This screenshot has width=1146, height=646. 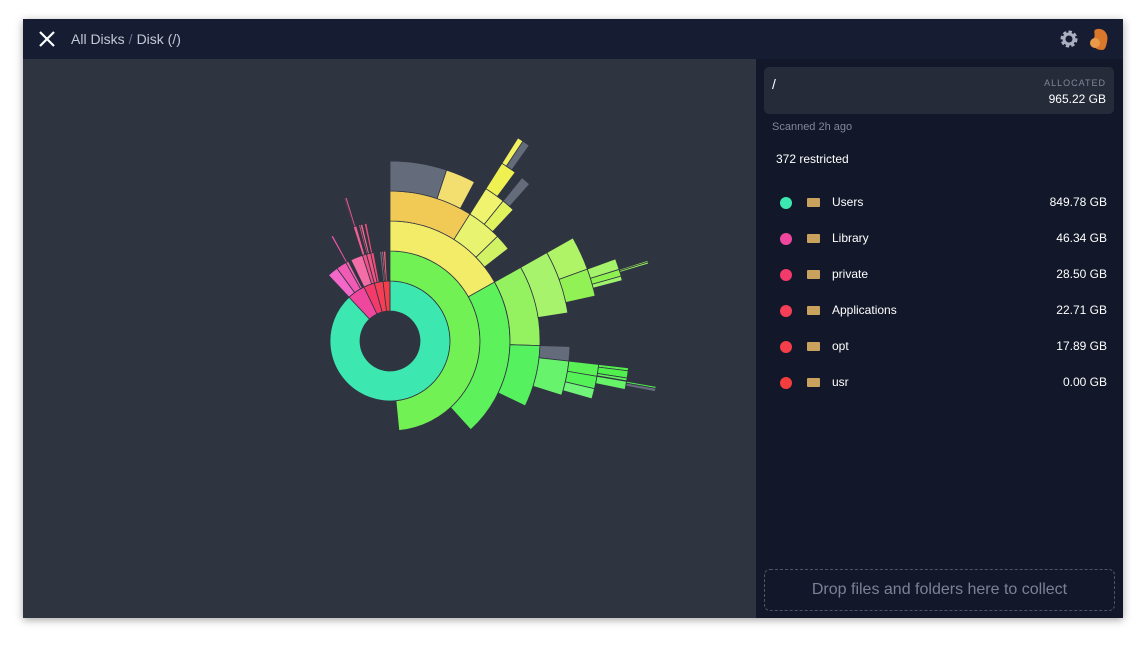 I want to click on path: /, so click(x=774, y=84).